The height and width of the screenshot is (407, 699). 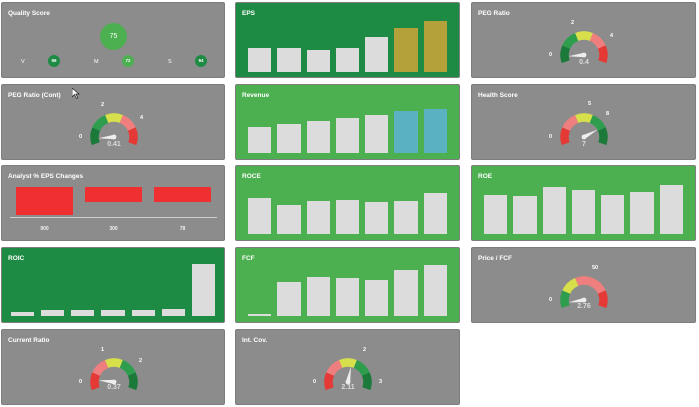 I want to click on card-title: FCF, so click(x=248, y=258).